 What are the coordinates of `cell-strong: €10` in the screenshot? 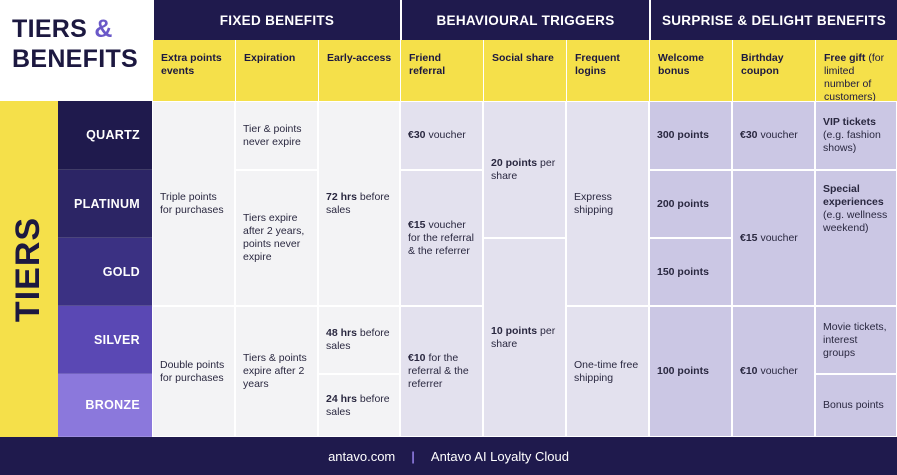 It's located at (417, 358).